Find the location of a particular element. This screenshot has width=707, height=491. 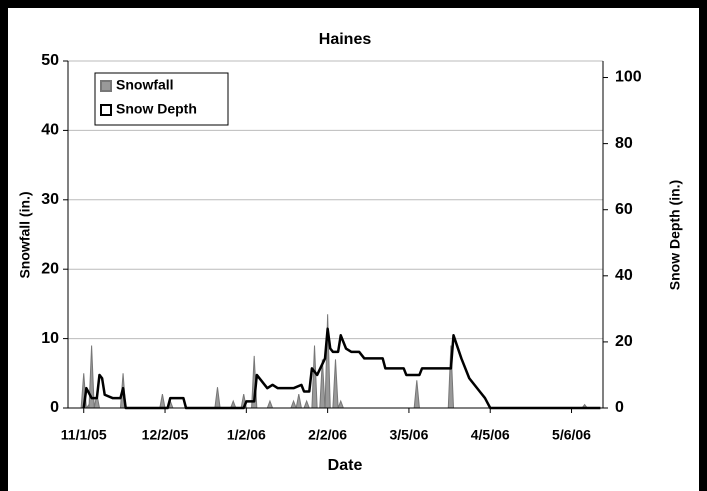

y-tick-label: 30 is located at coordinates (50, 199).